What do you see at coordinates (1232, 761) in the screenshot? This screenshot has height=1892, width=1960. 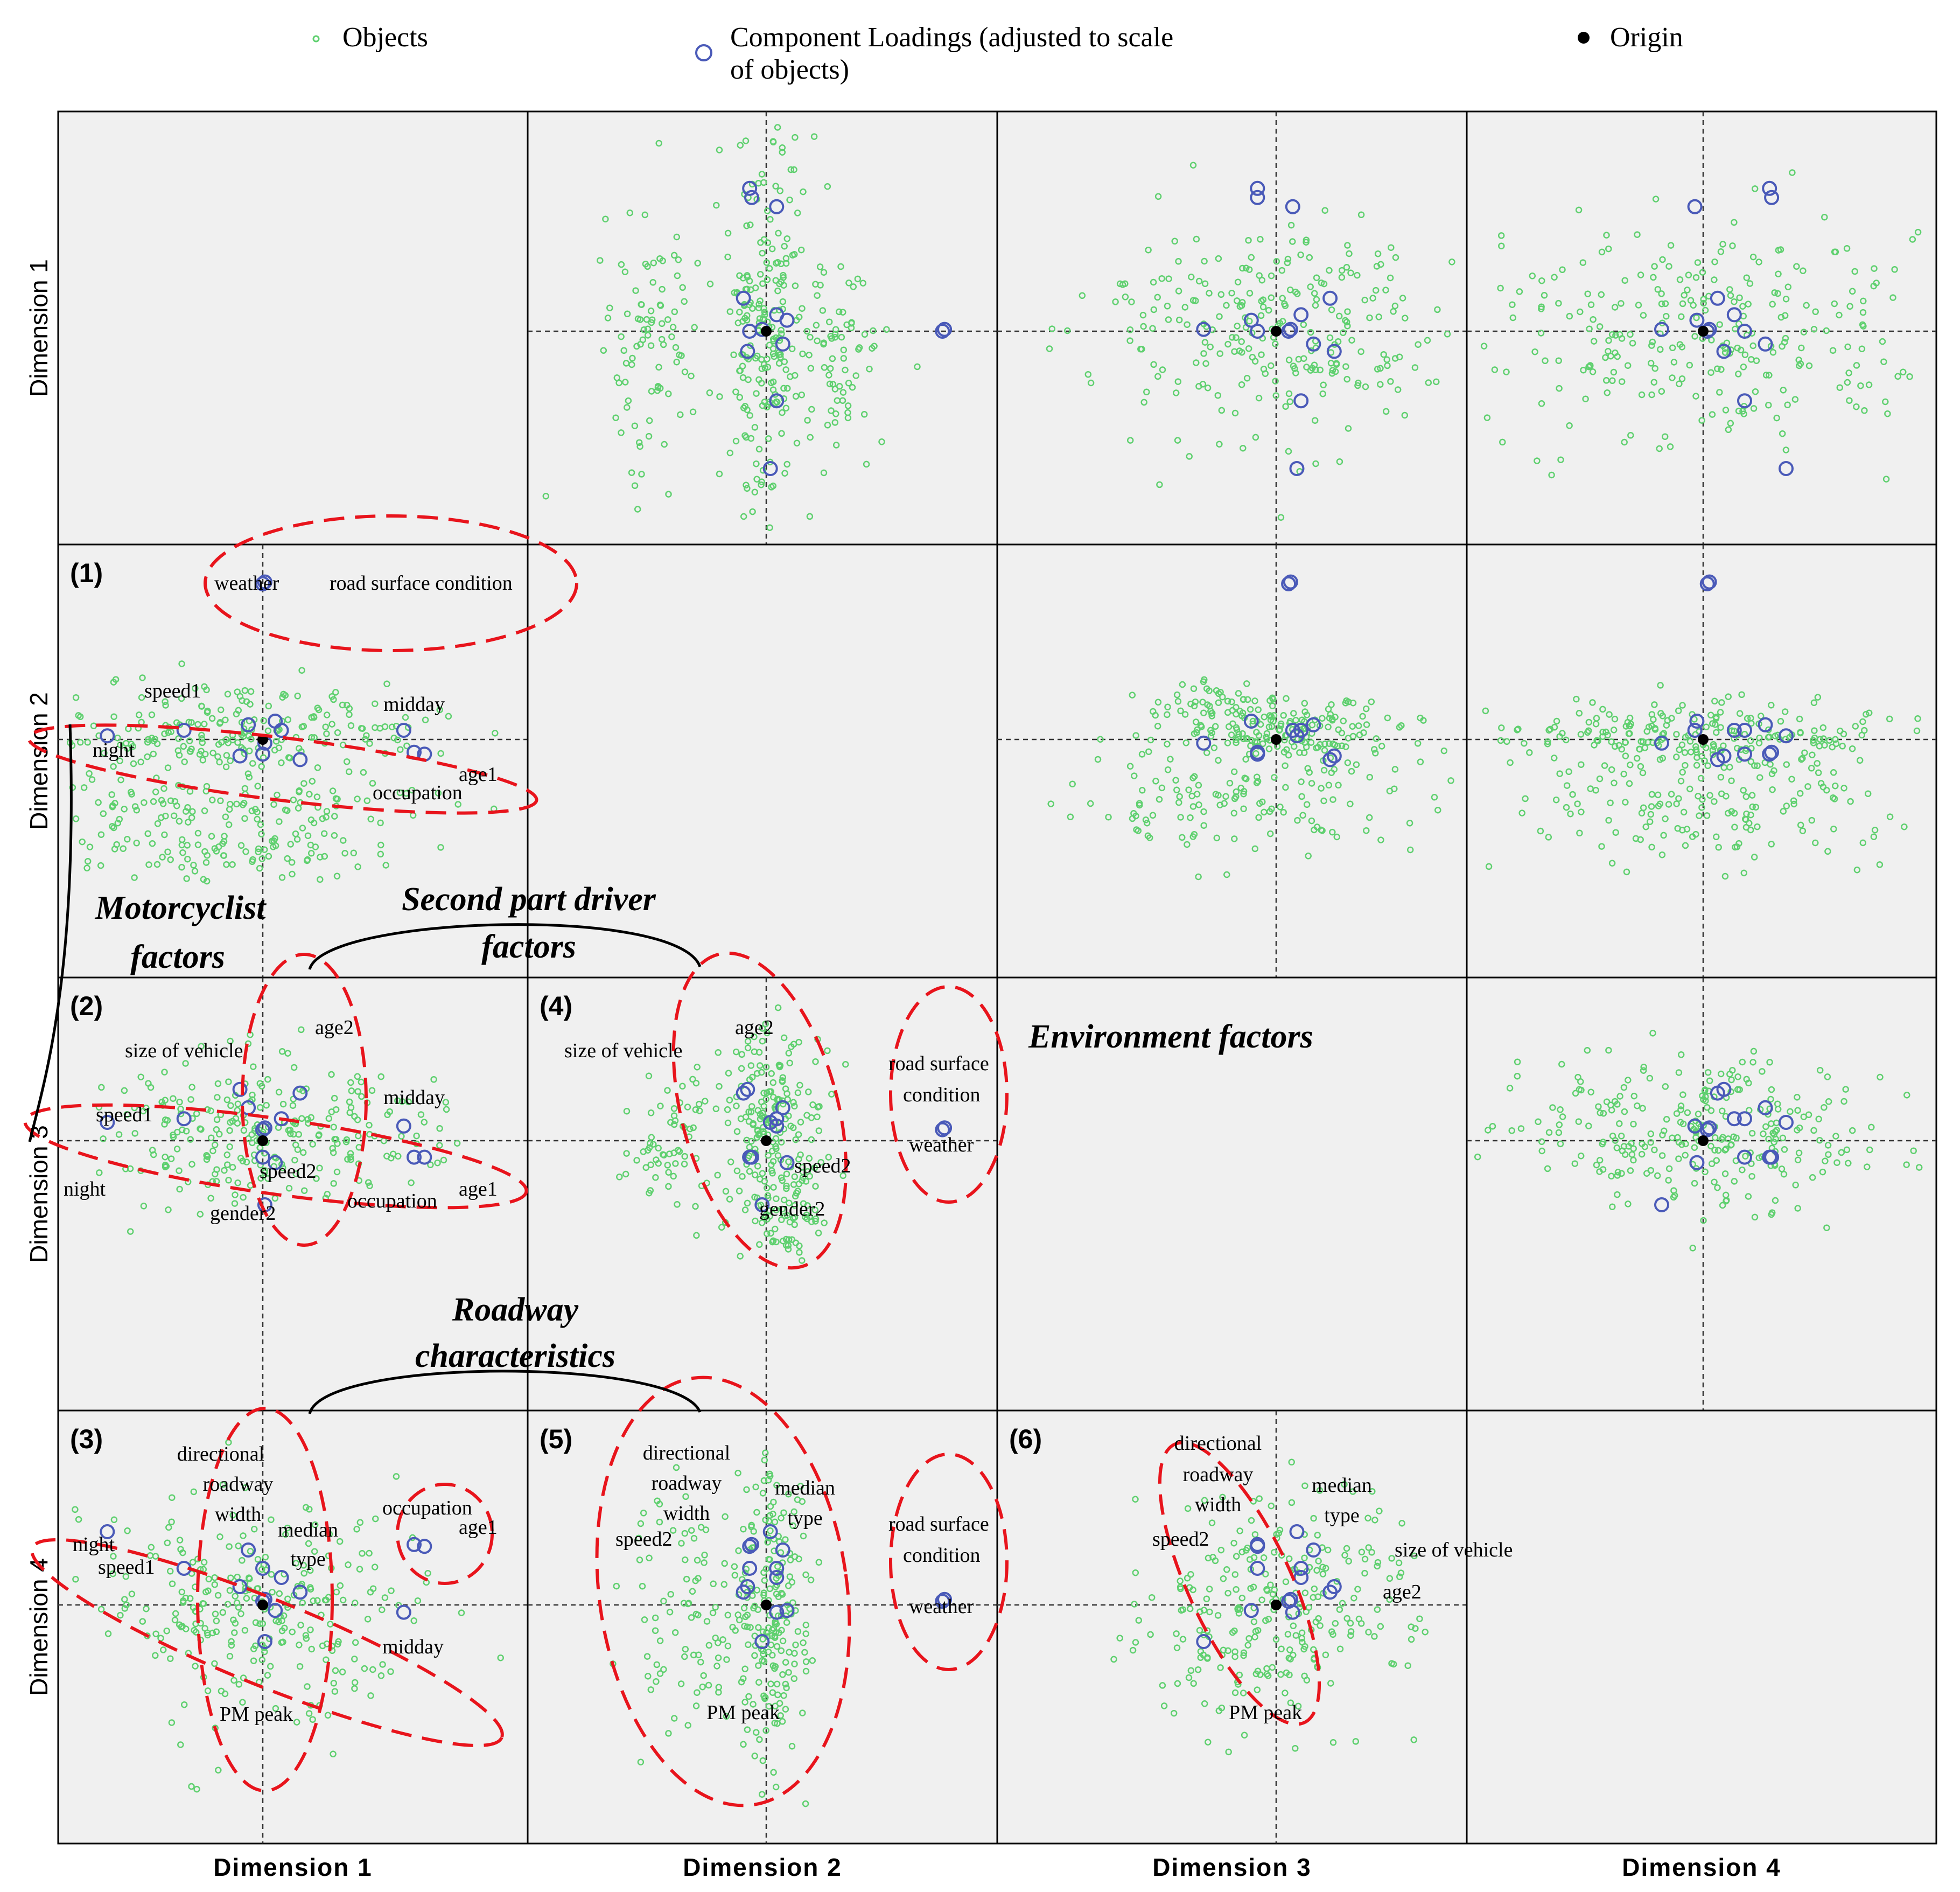 I see `panel-frame` at bounding box center [1232, 761].